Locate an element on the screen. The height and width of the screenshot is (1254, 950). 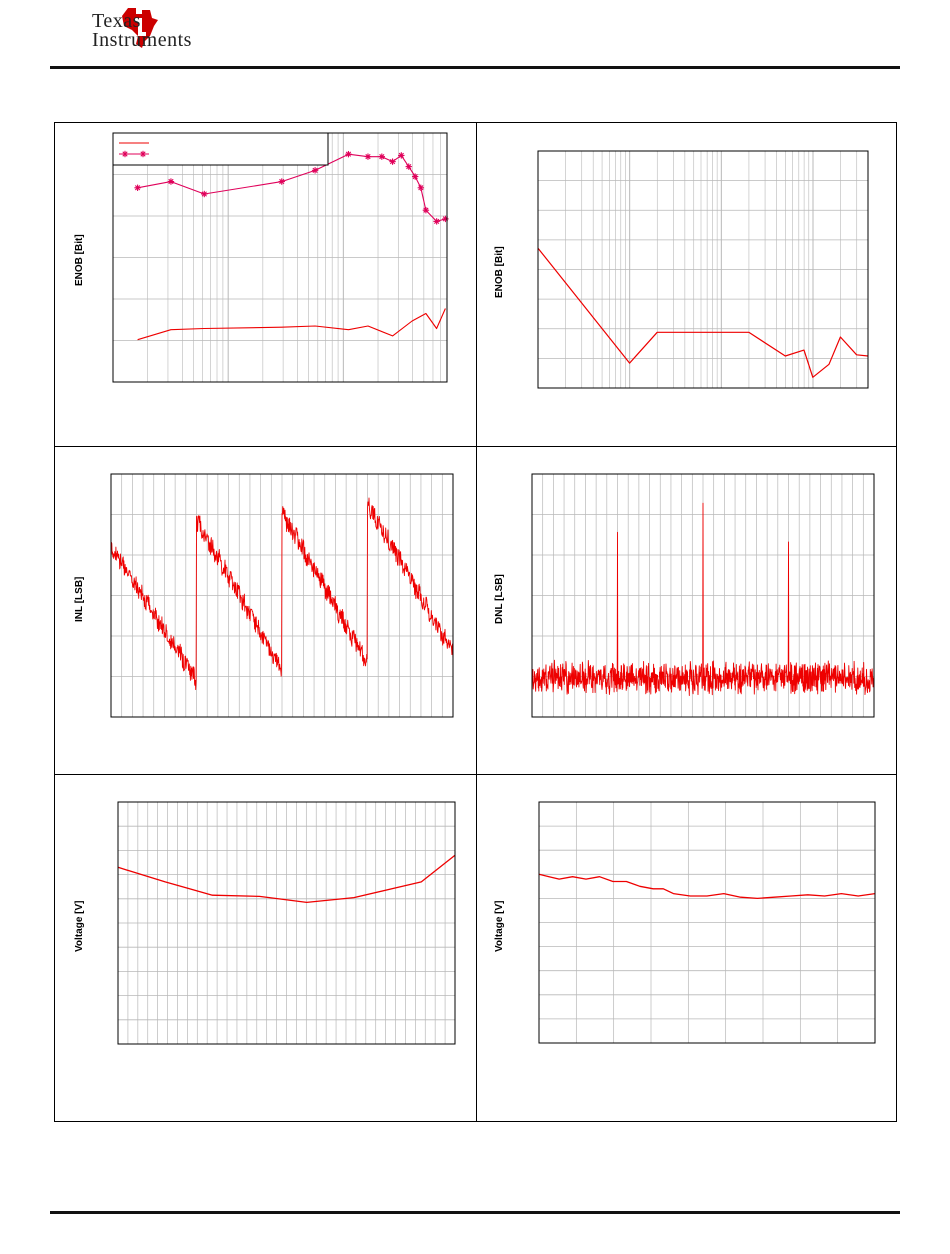
logo-text-line1: Texas is located at coordinates (116, 21).